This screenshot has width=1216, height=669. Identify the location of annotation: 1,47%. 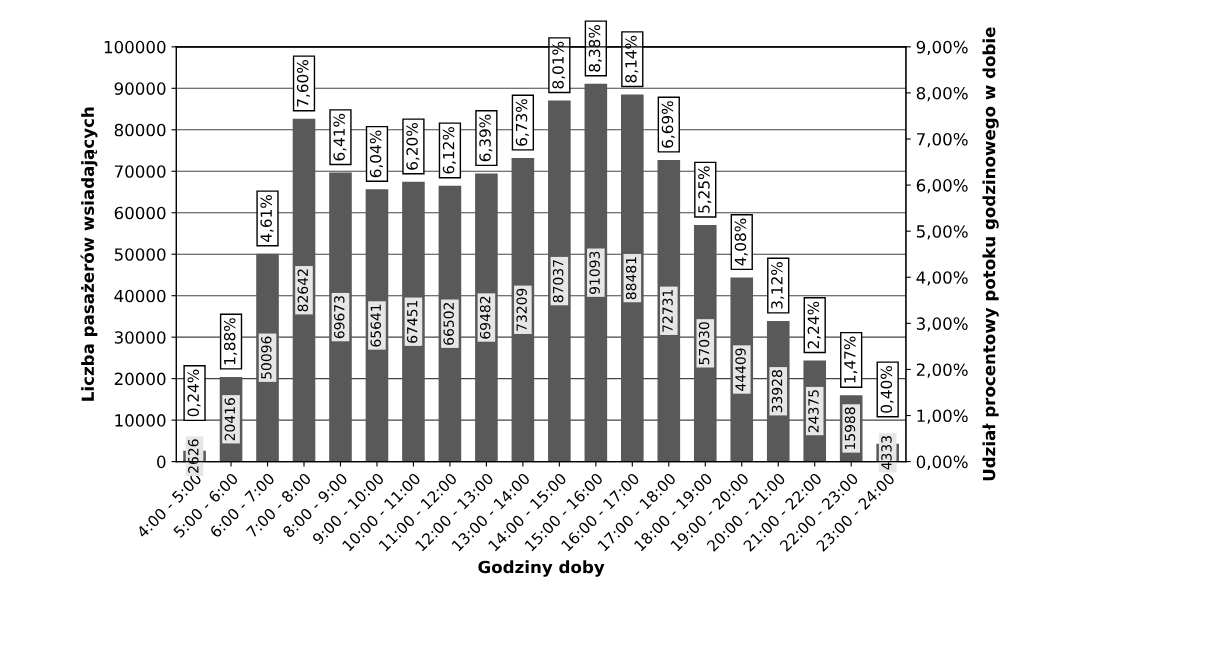
(851, 359).